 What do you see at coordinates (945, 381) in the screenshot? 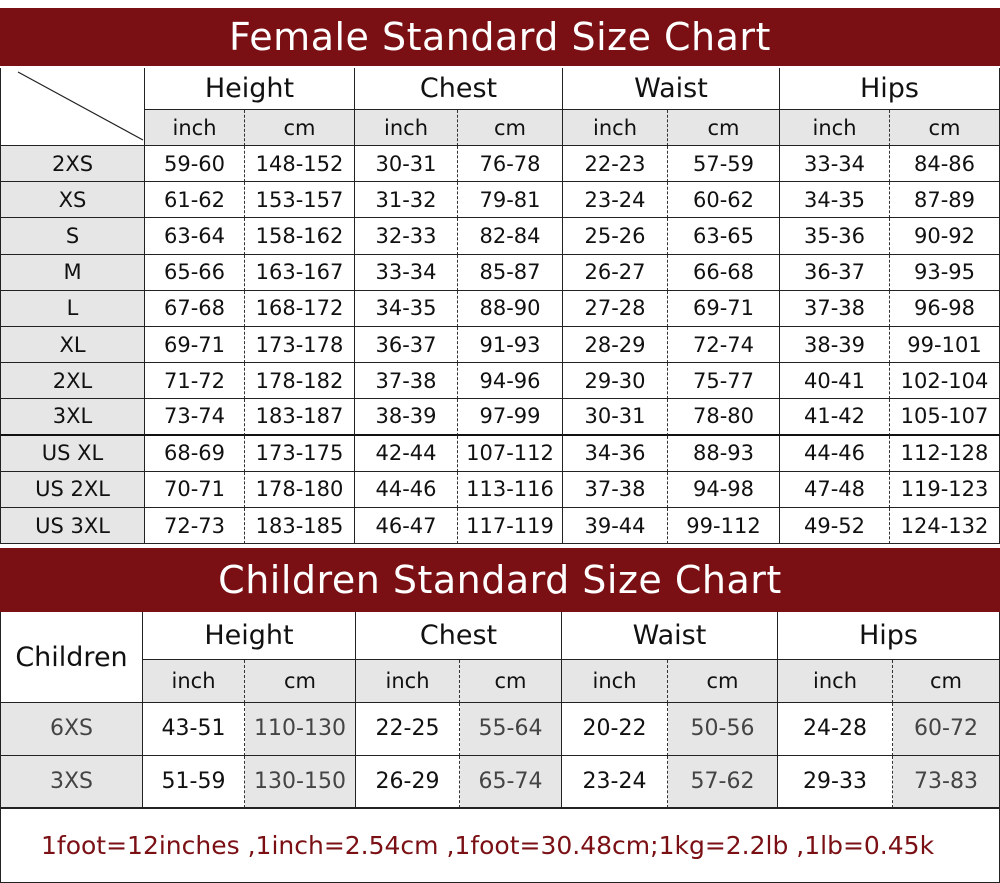
I see `size-value: 102-104` at bounding box center [945, 381].